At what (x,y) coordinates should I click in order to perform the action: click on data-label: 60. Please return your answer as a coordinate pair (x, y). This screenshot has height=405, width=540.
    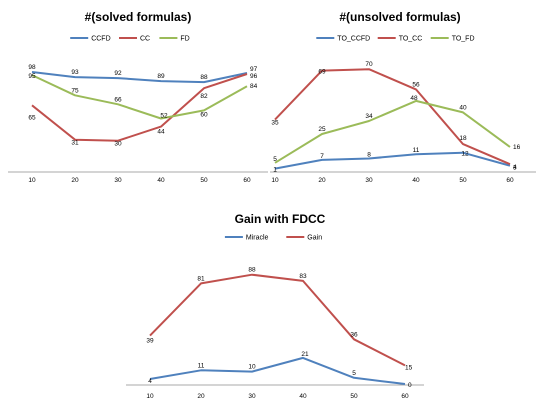
    Looking at the image, I should click on (204, 114).